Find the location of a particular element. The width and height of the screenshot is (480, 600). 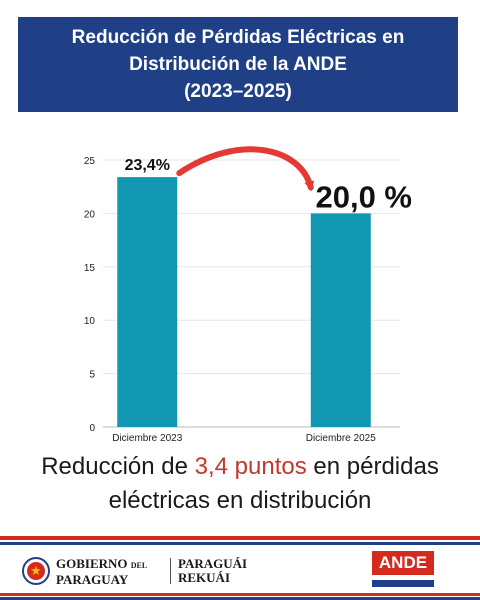

summary-line2: eléctricas en distribución is located at coordinates (240, 500).